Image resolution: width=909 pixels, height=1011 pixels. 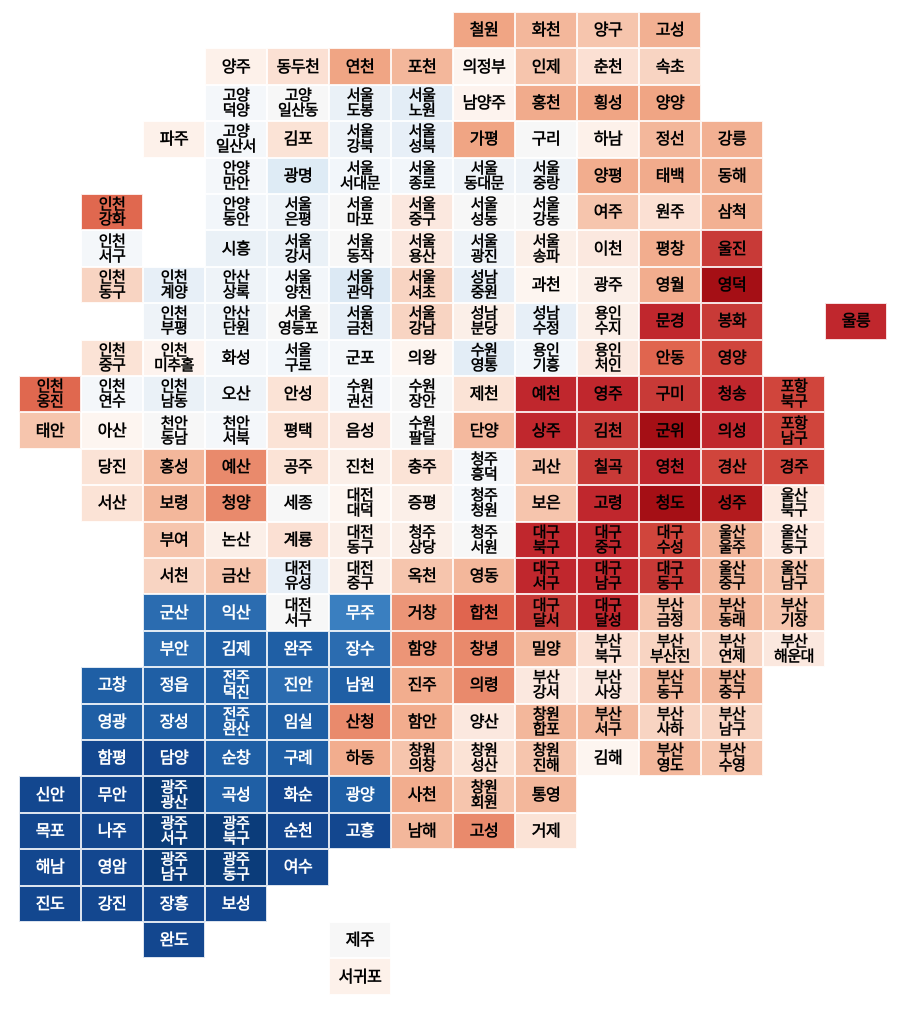 I want to click on region-tile: 신안, so click(x=50, y=794).